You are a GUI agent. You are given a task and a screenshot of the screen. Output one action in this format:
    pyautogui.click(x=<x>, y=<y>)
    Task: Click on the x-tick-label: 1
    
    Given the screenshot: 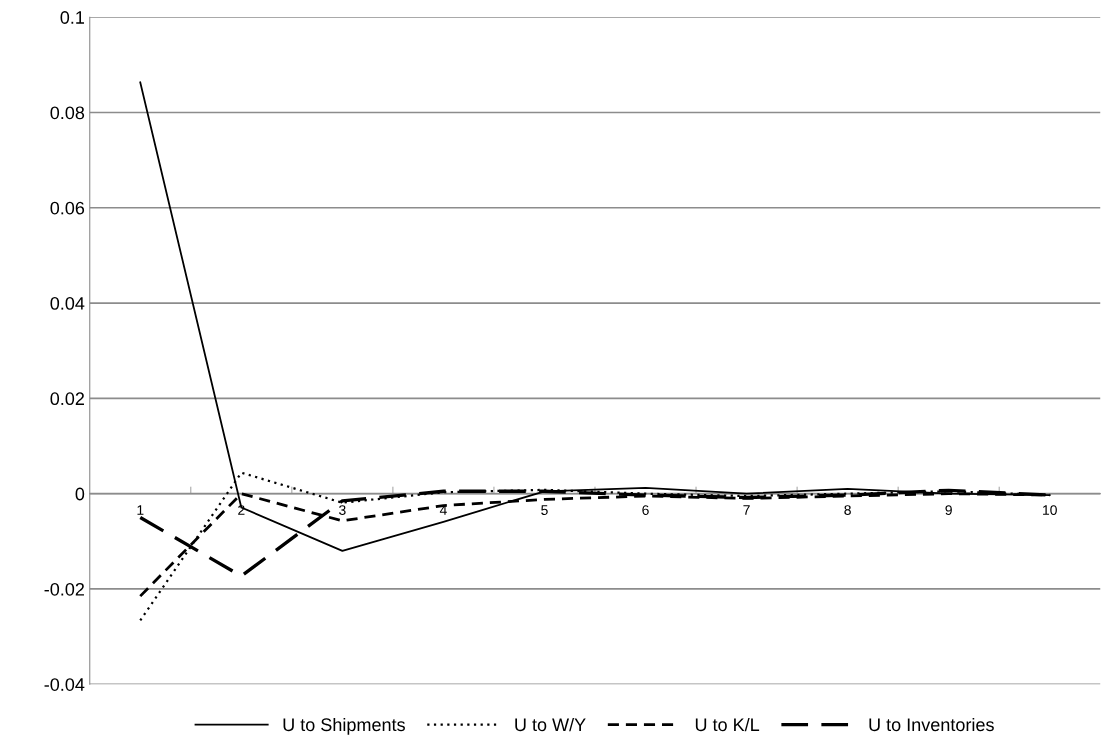 What is the action you would take?
    pyautogui.click(x=140, y=510)
    